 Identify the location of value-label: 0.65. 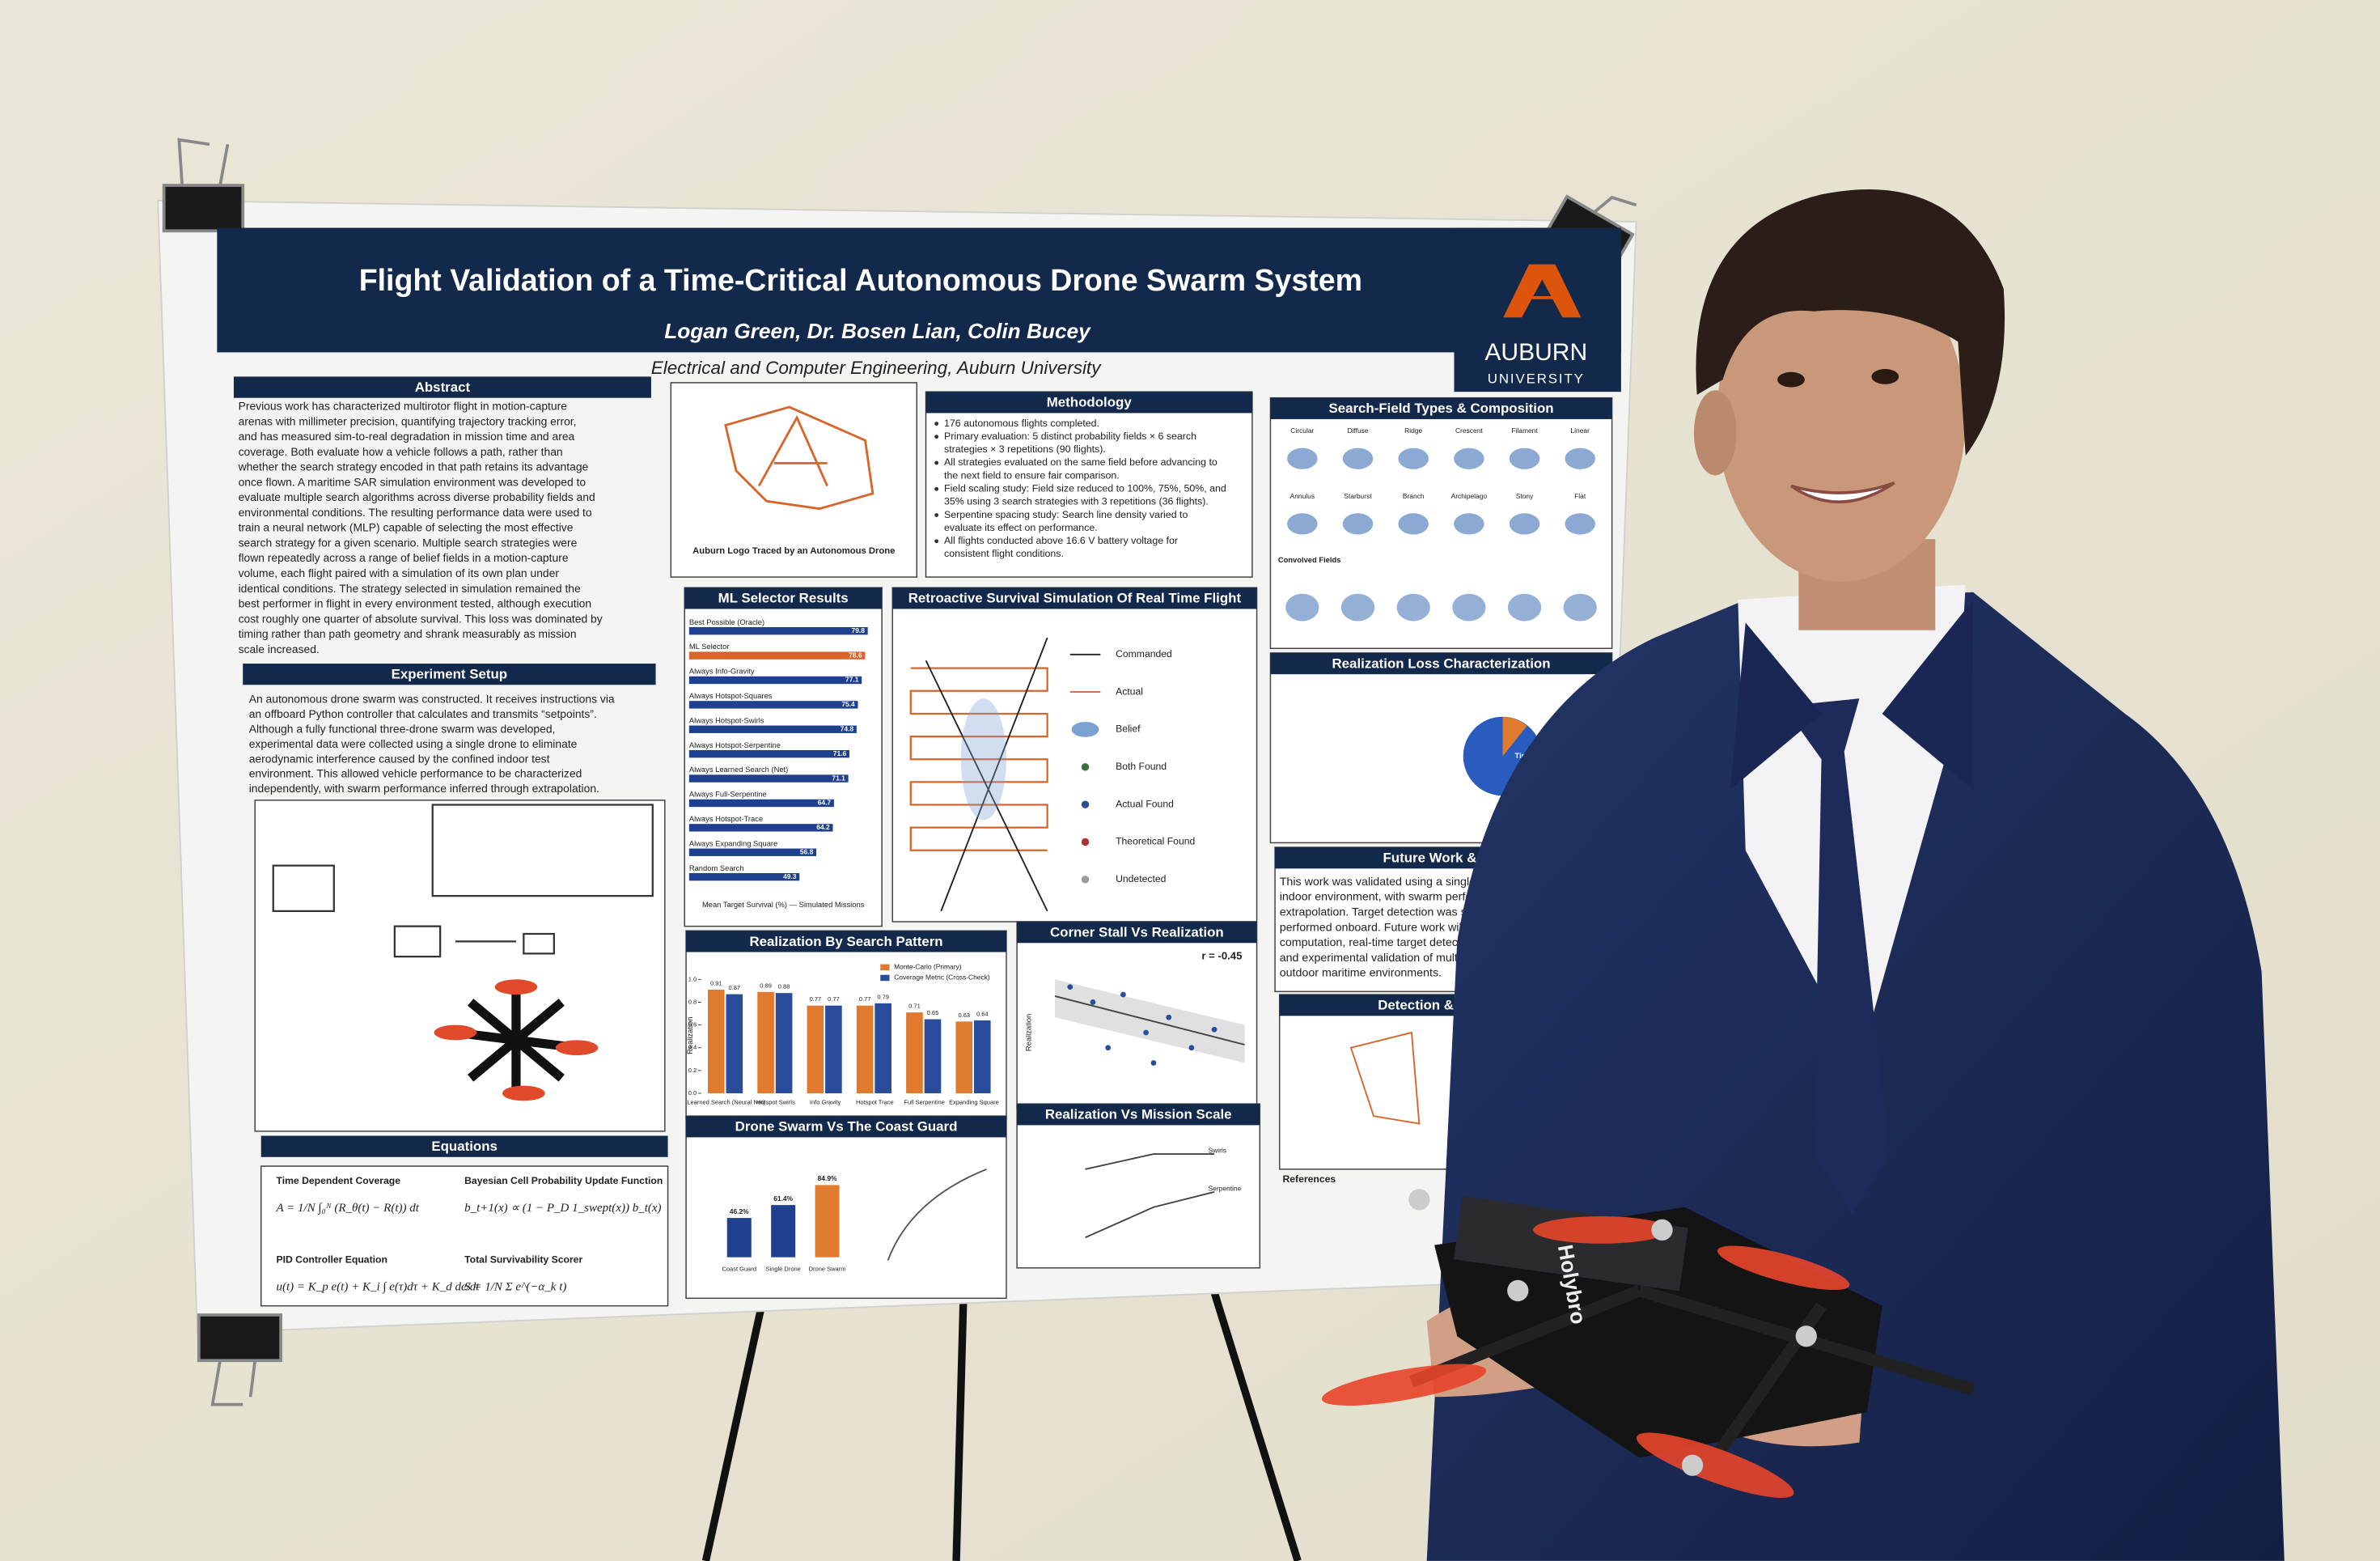
(933, 1013).